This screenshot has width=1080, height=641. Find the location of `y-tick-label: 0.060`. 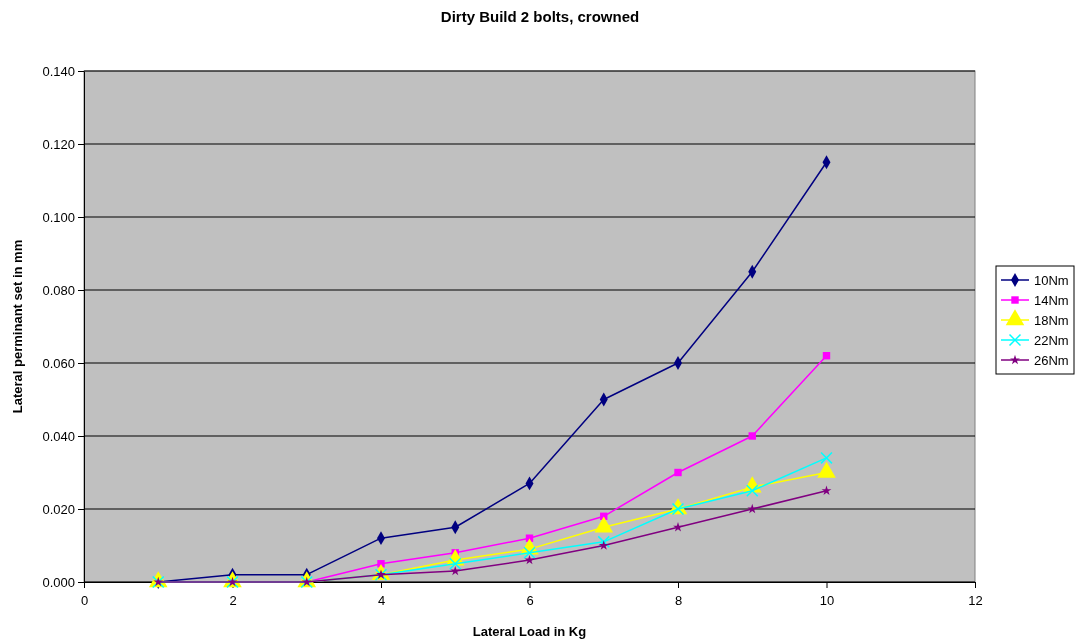

y-tick-label: 0.060 is located at coordinates (58, 363).